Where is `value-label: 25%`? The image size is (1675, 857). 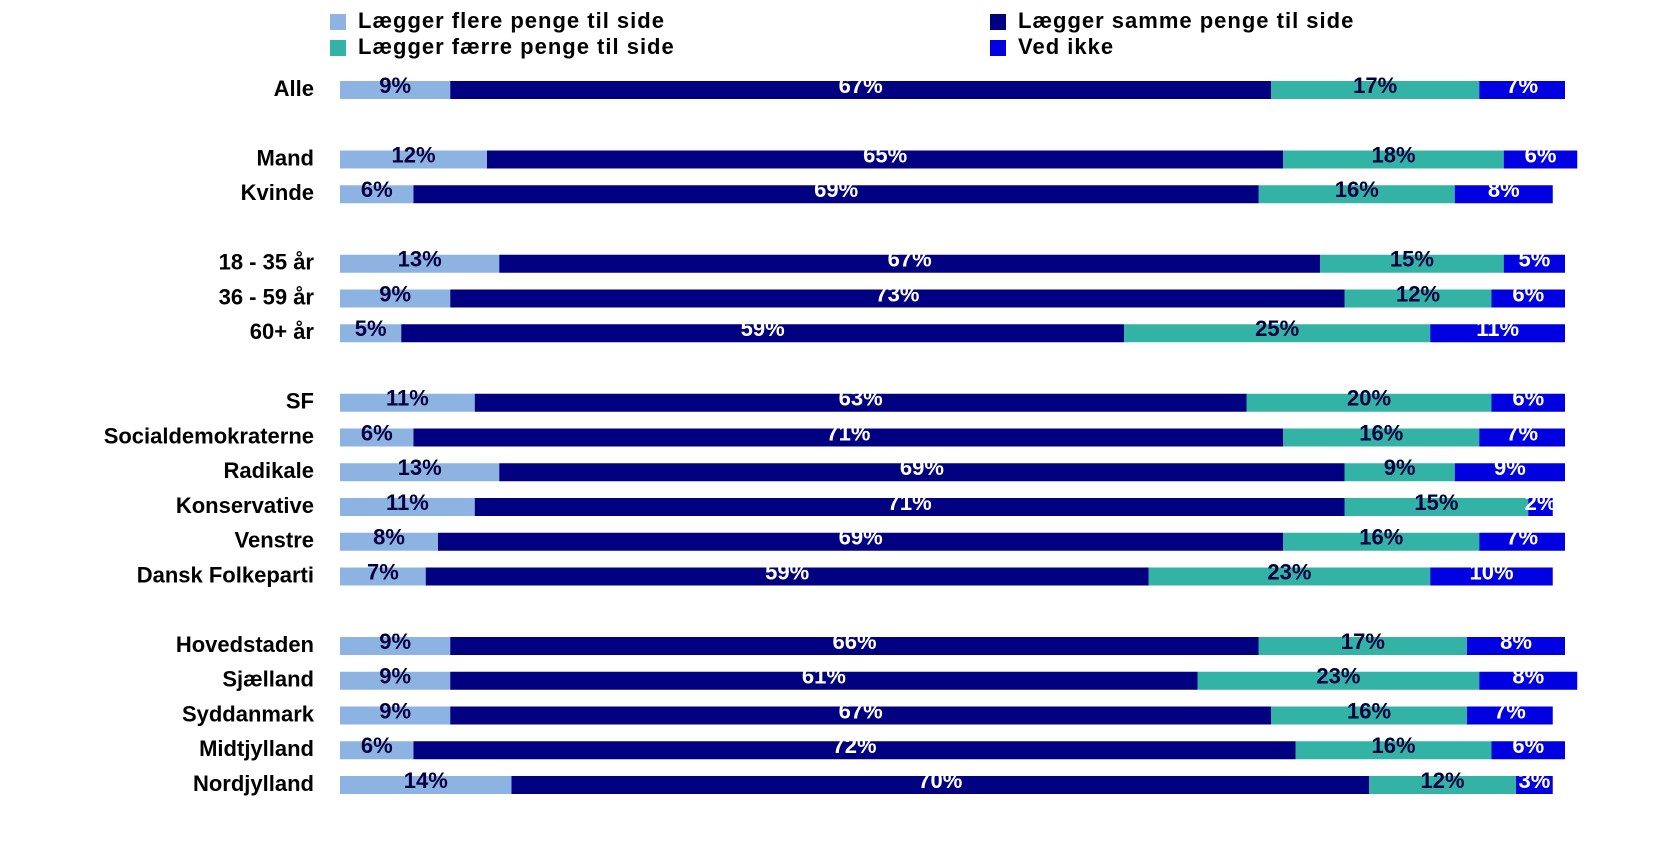
value-label: 25% is located at coordinates (1277, 328).